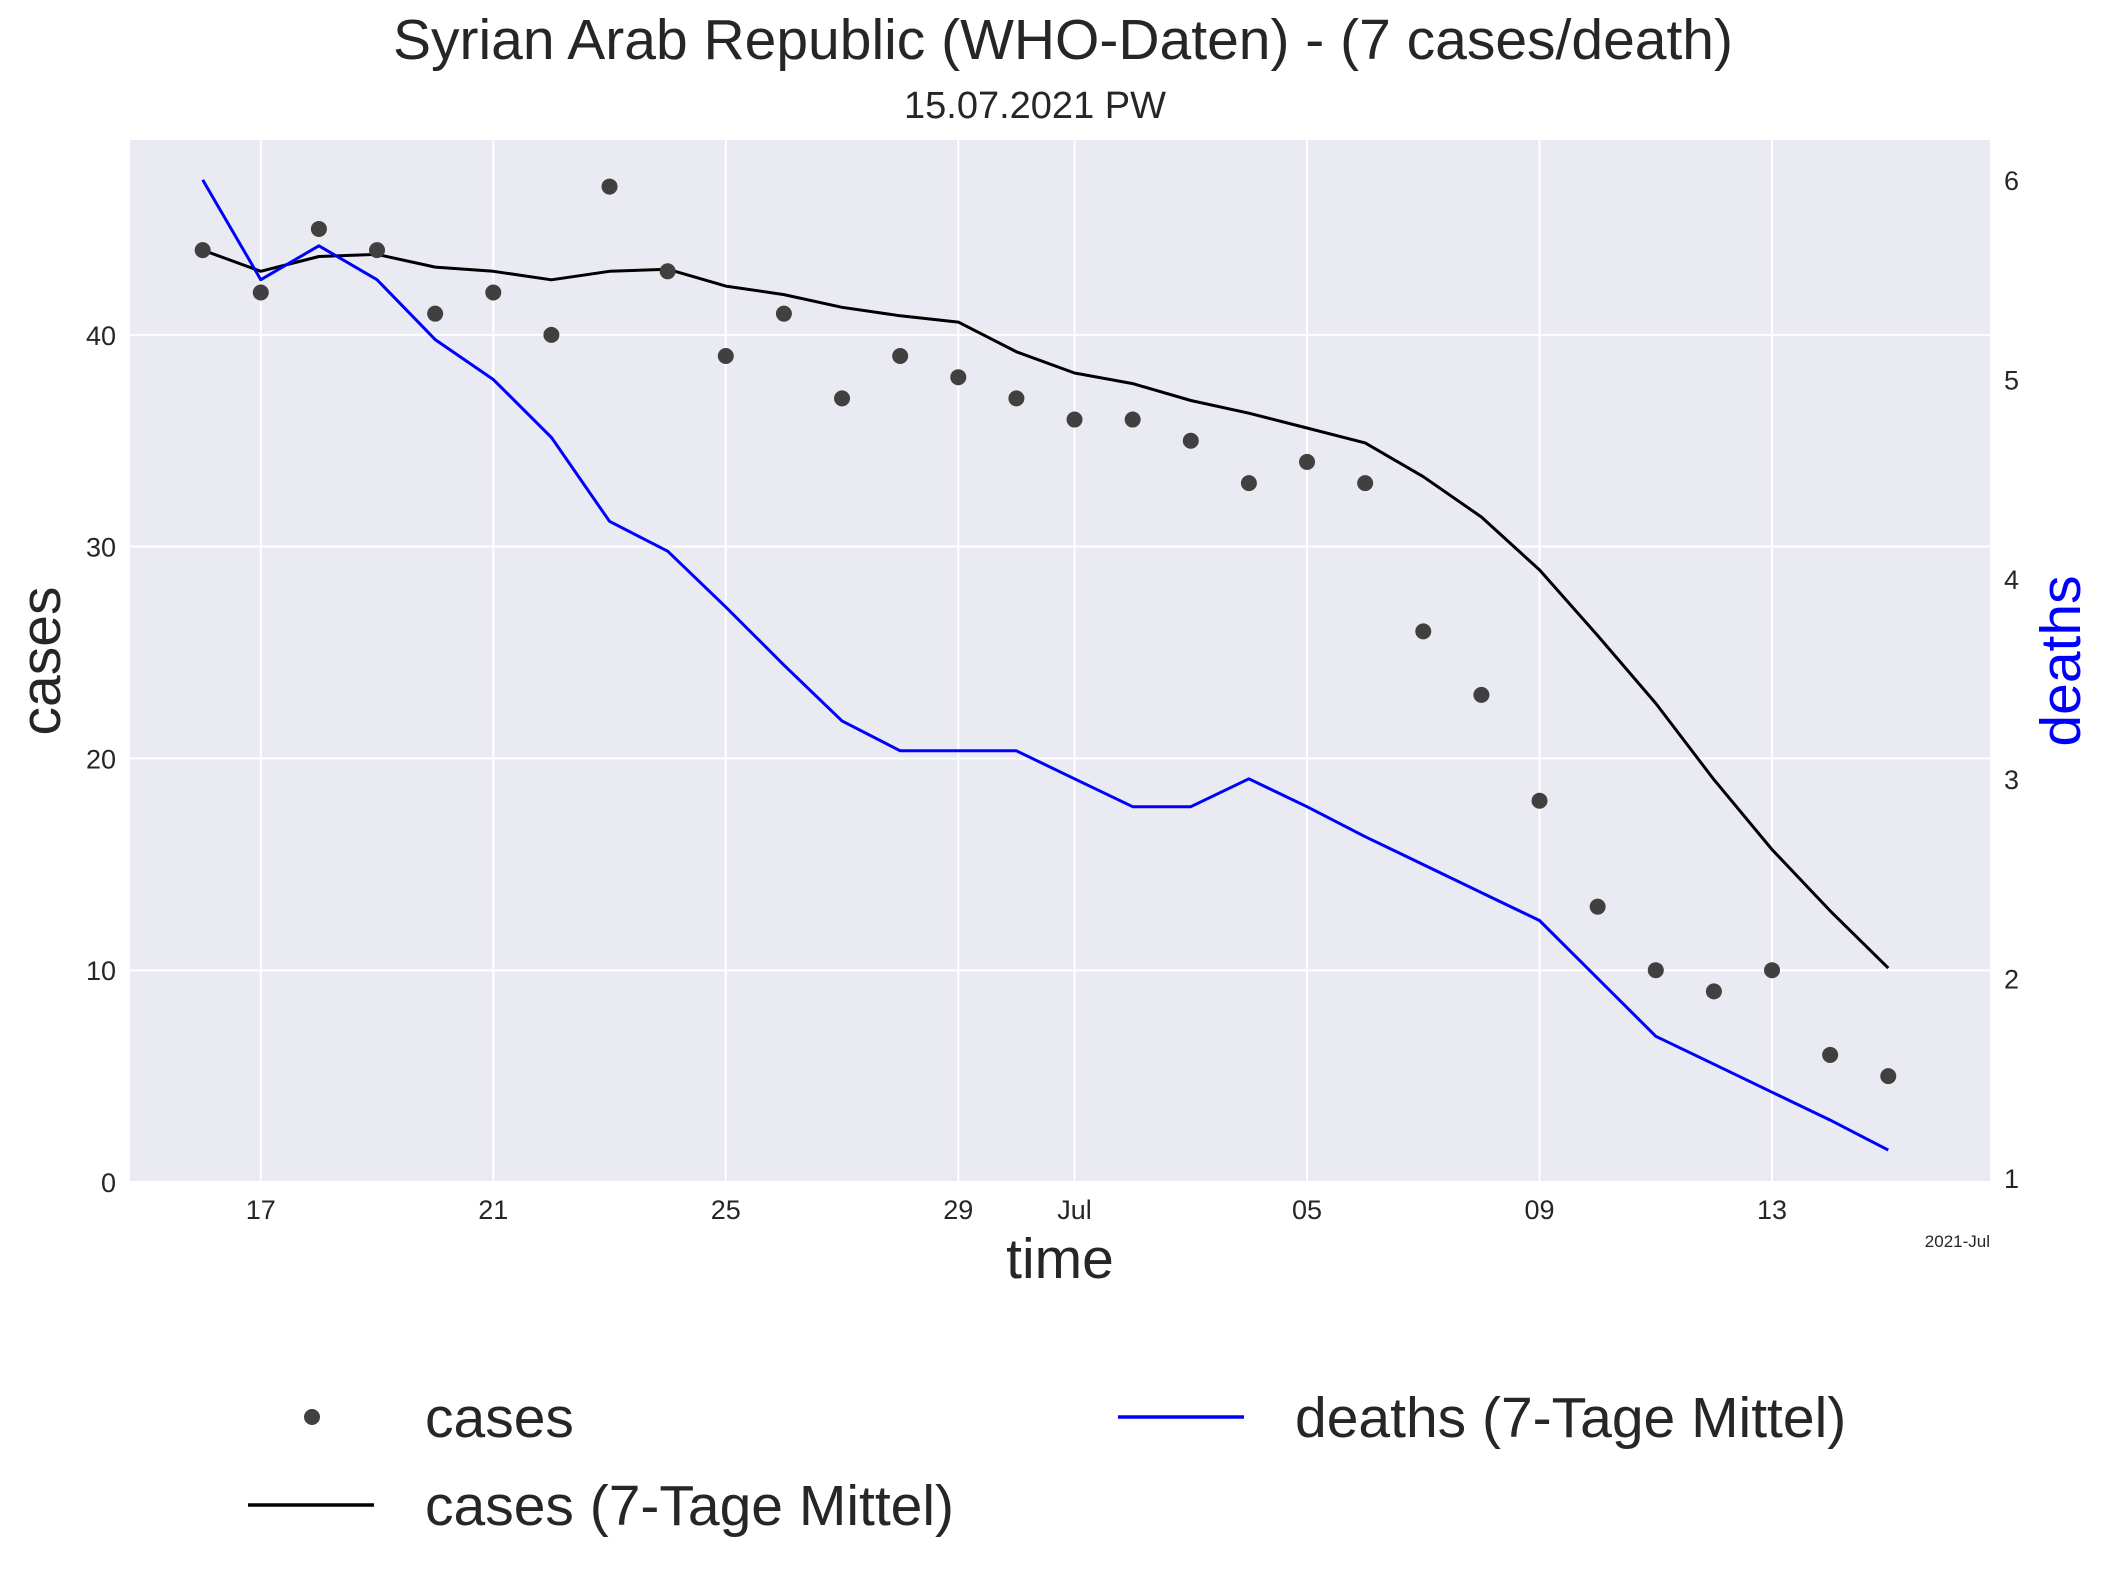  Describe the element at coordinates (2011, 1179) in the screenshot. I see `y-right-tick-label: 1` at that location.